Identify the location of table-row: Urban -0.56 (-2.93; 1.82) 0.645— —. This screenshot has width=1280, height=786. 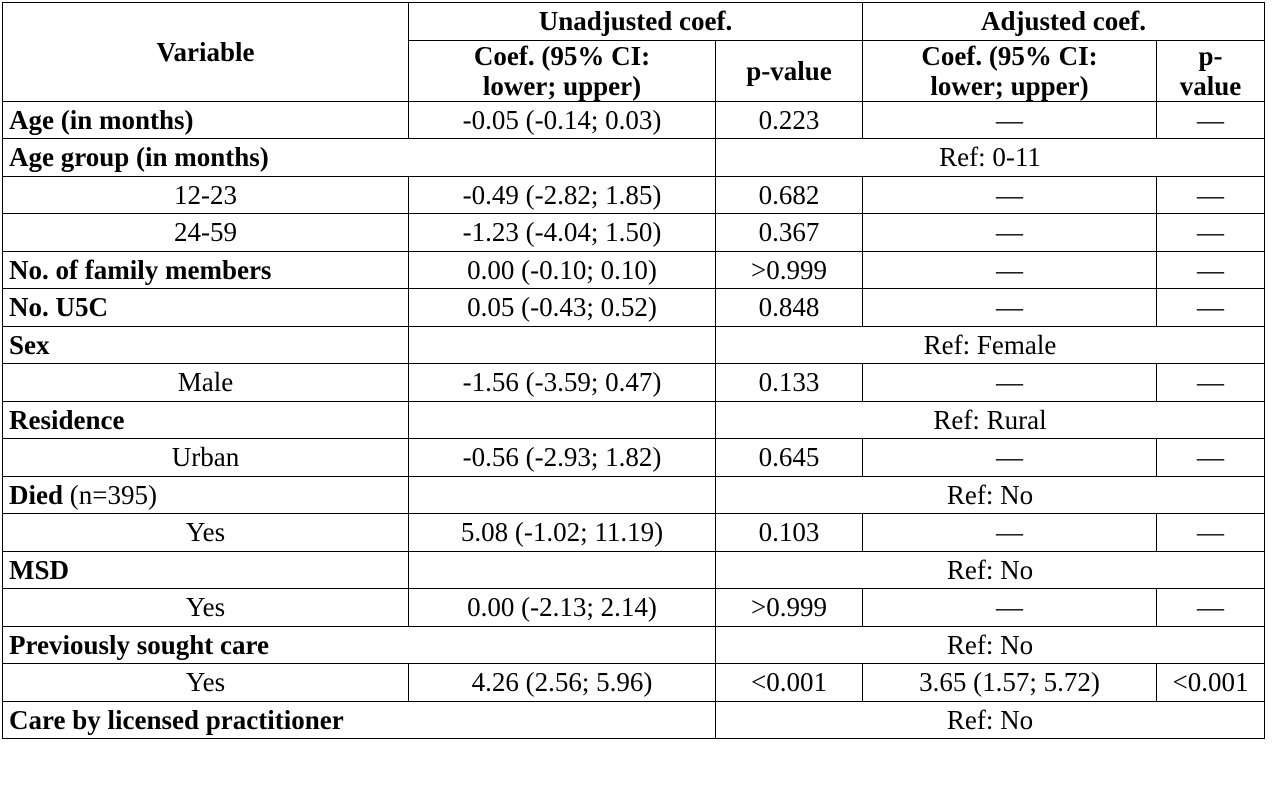
(634, 457).